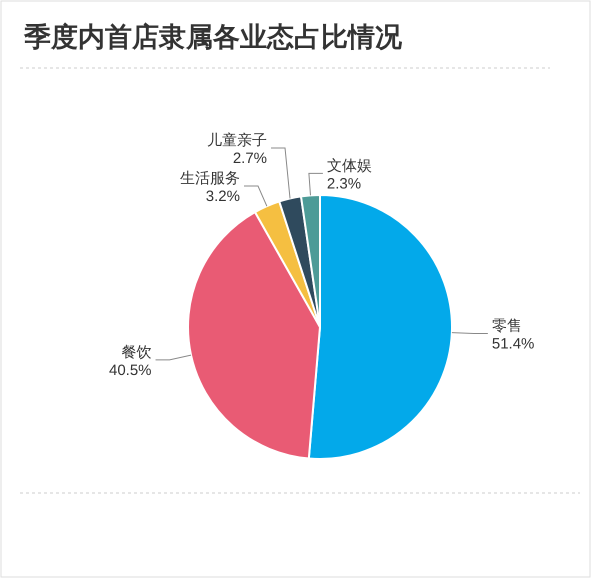 Image resolution: width=591 pixels, height=578 pixels. I want to click on slice-label: 零售, so click(507, 326).